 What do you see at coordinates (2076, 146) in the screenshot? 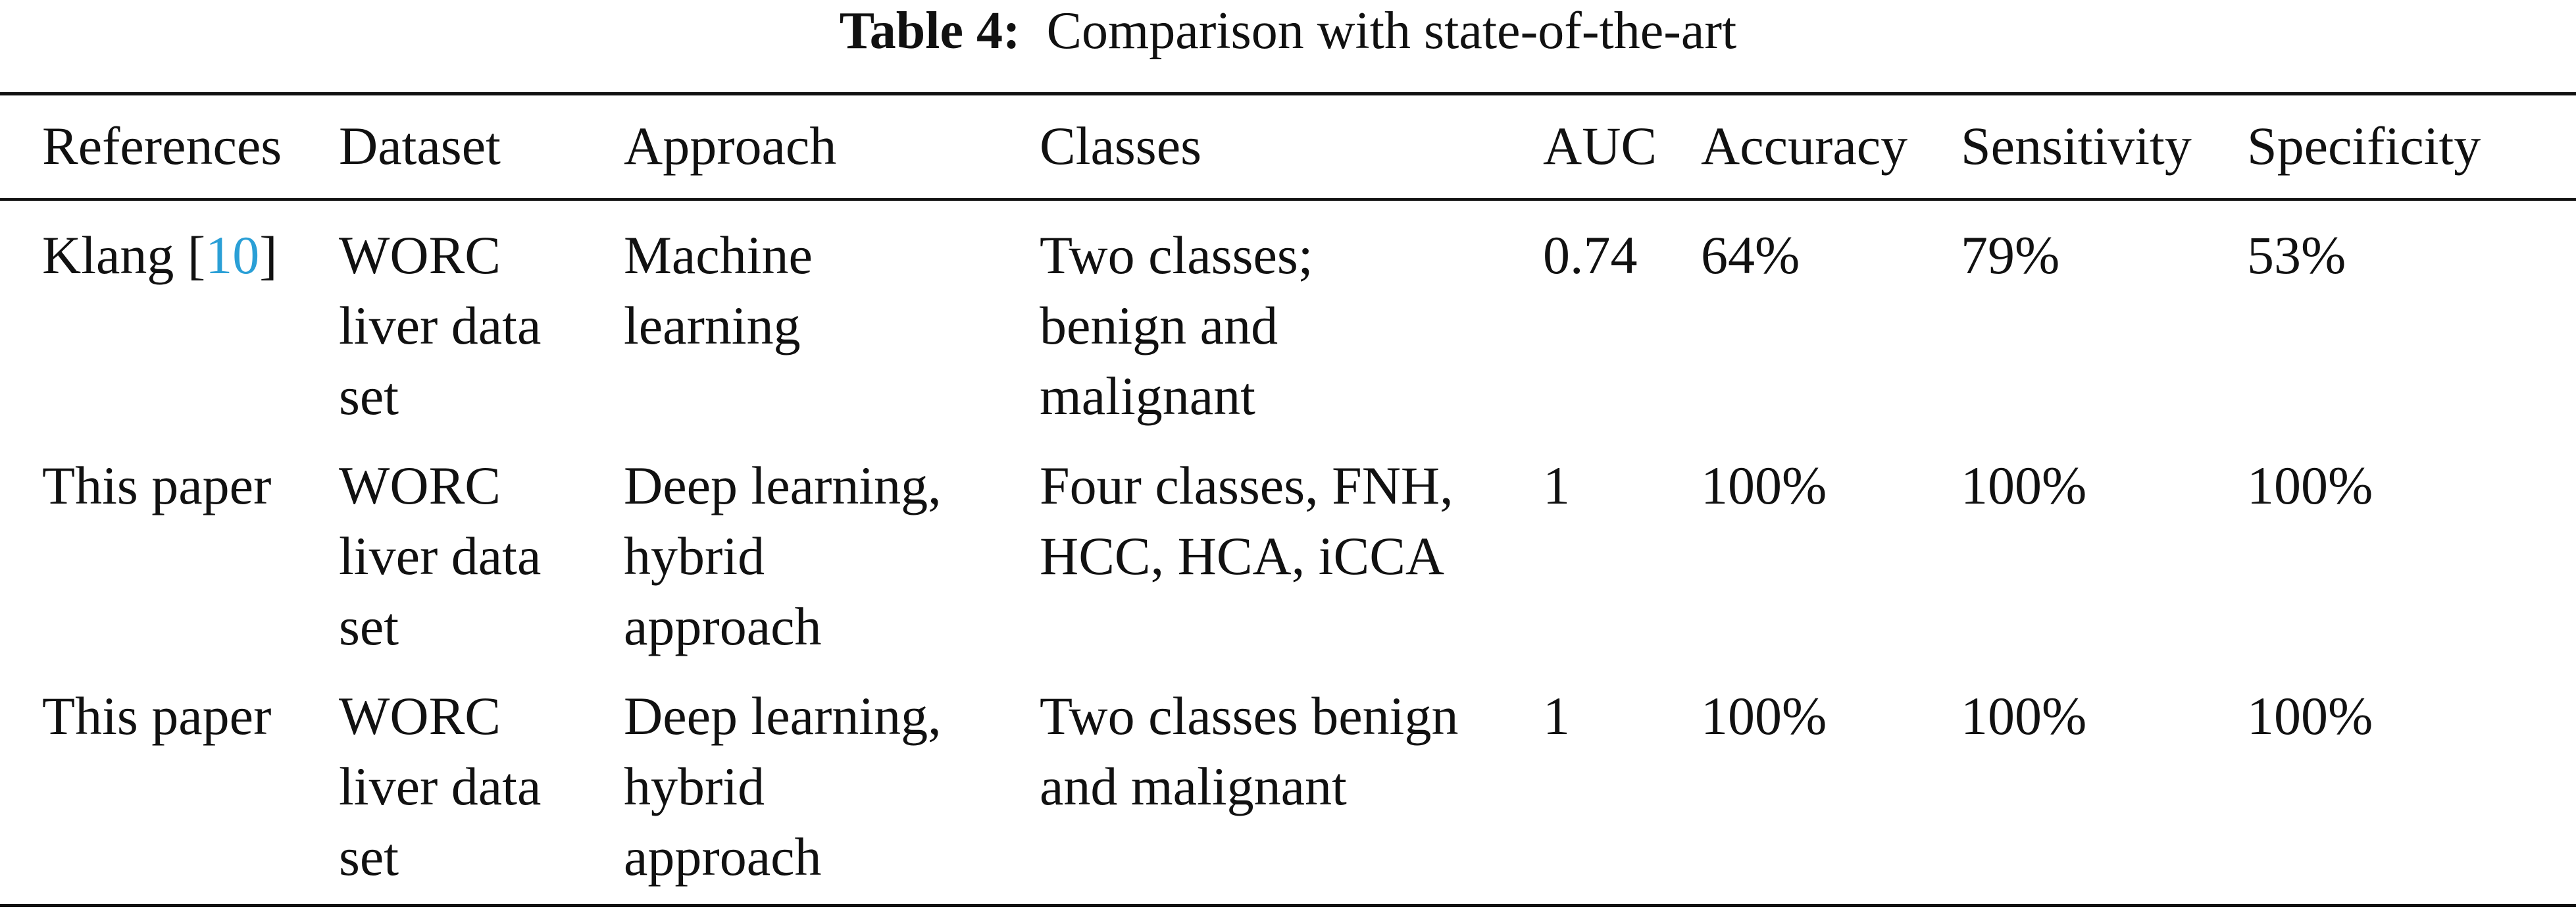
I see `header-sensitivity: Sensitivity` at bounding box center [2076, 146].